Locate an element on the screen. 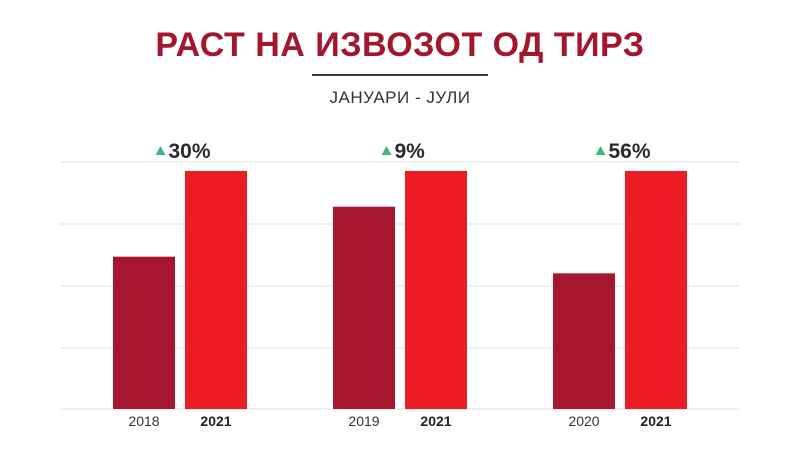  page-subtitle: ЈАНУАРИ - ЈУЛИ is located at coordinates (400, 97).